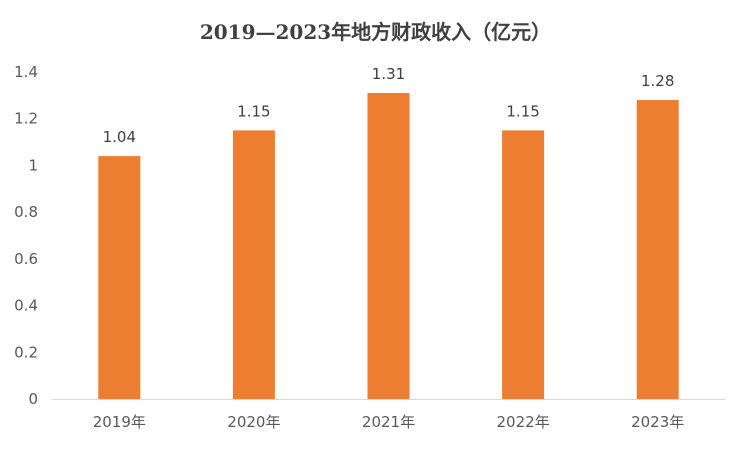 The image size is (751, 451). What do you see at coordinates (26, 259) in the screenshot?
I see `y-tick-label: 0.6` at bounding box center [26, 259].